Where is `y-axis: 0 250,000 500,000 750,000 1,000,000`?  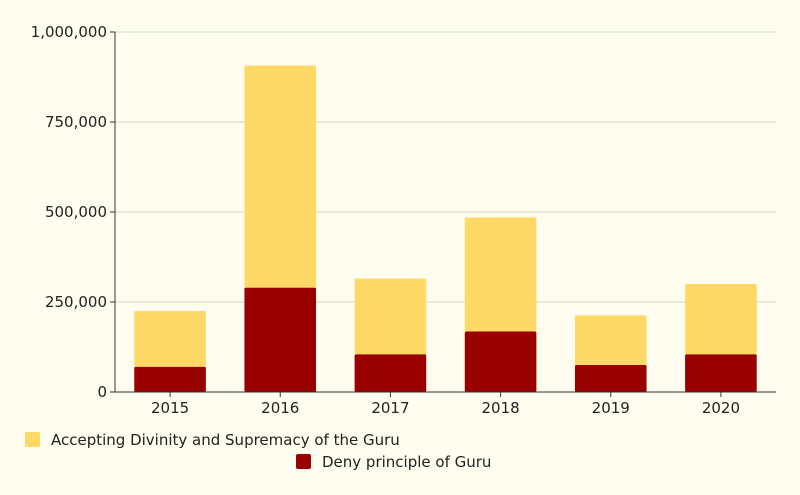 y-axis: 0 250,000 500,000 750,000 1,000,000 is located at coordinates (73, 212).